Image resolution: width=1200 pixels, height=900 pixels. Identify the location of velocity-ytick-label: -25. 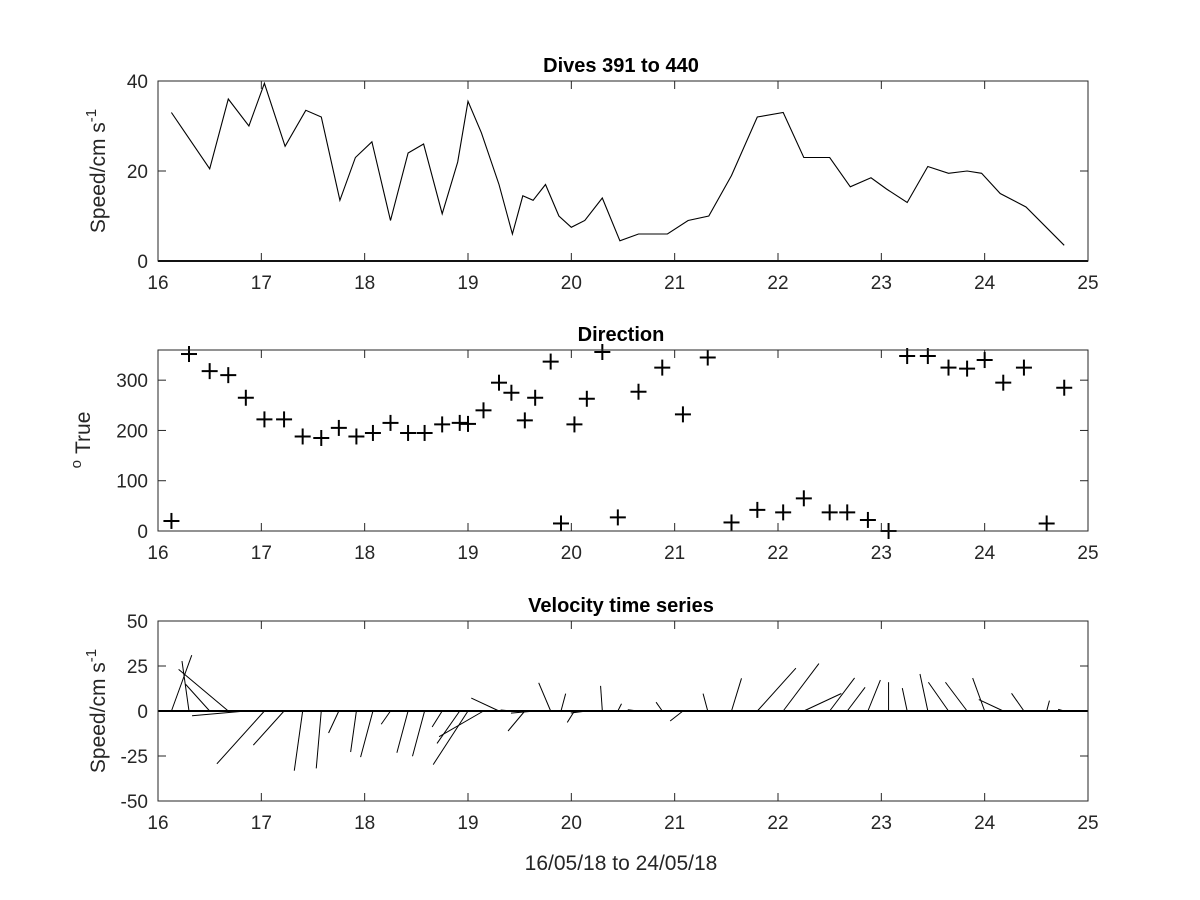
(134, 757).